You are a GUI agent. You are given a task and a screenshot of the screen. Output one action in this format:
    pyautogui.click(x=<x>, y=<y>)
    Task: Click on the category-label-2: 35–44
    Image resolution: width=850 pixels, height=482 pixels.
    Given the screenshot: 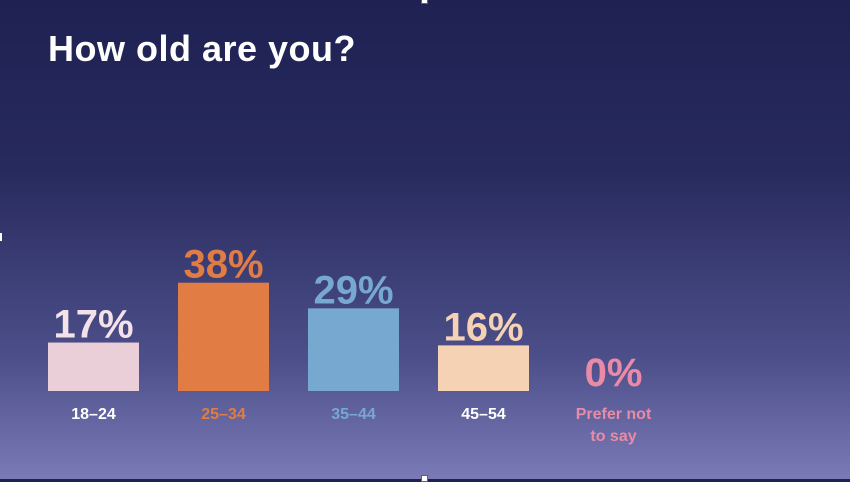 What is the action you would take?
    pyautogui.click(x=353, y=414)
    